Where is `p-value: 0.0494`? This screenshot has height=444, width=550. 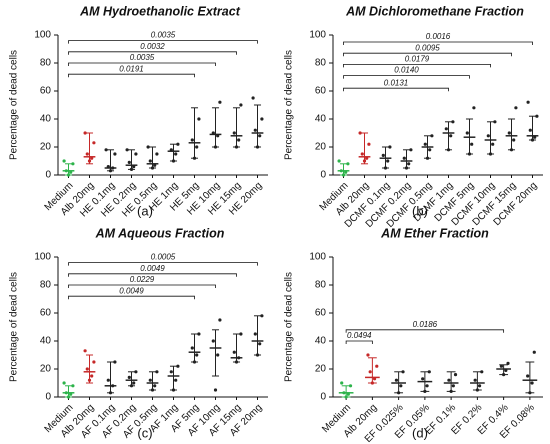 p-value: 0.0494 is located at coordinates (359, 335).